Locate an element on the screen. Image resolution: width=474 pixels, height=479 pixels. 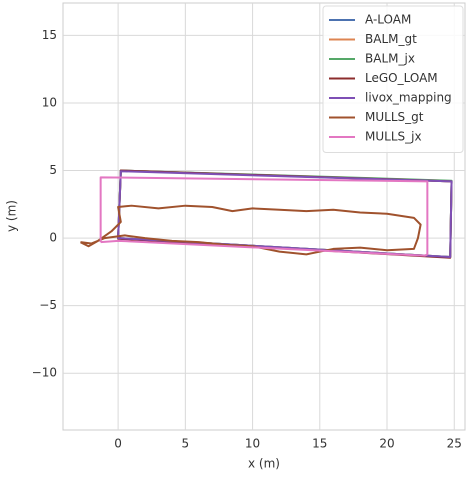
y-tick-label: 10 is located at coordinates (49, 102).